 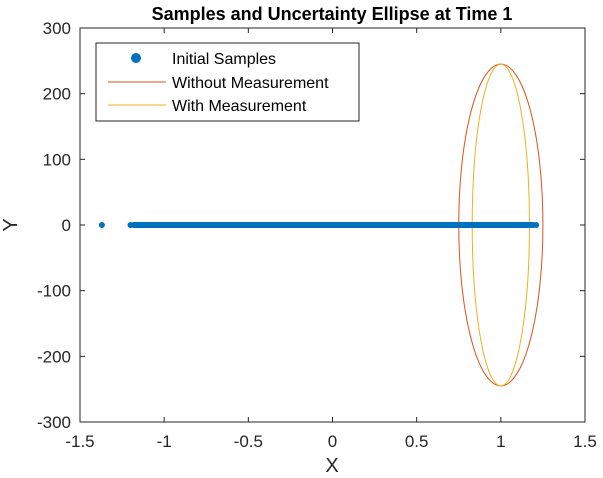 What do you see at coordinates (57, 28) in the screenshot?
I see `y-tick-label: 300` at bounding box center [57, 28].